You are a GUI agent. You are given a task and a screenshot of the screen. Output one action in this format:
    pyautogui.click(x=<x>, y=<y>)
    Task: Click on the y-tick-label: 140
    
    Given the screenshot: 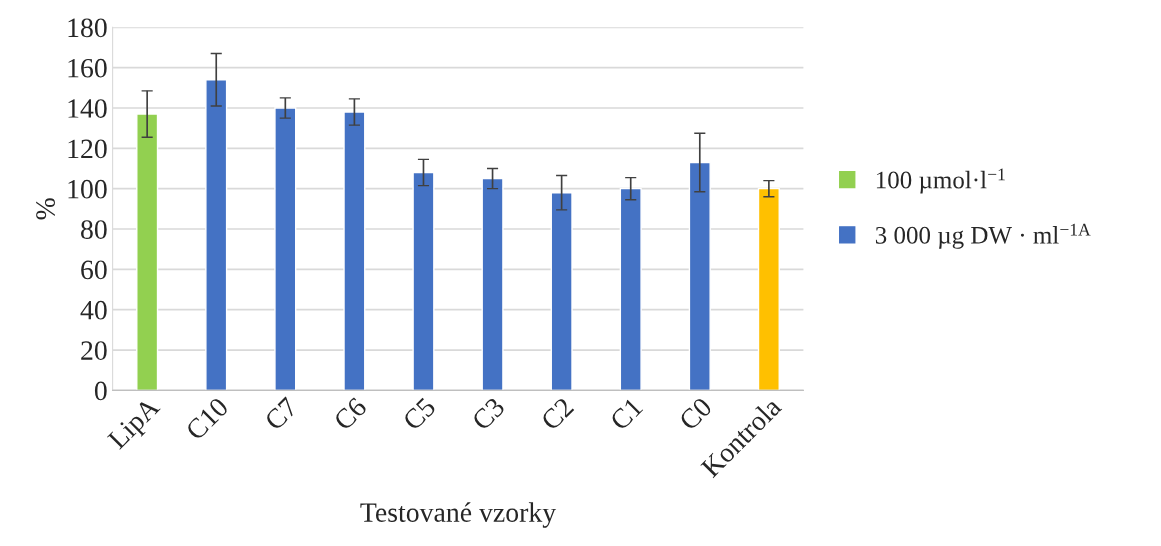 What is the action you would take?
    pyautogui.click(x=87, y=108)
    